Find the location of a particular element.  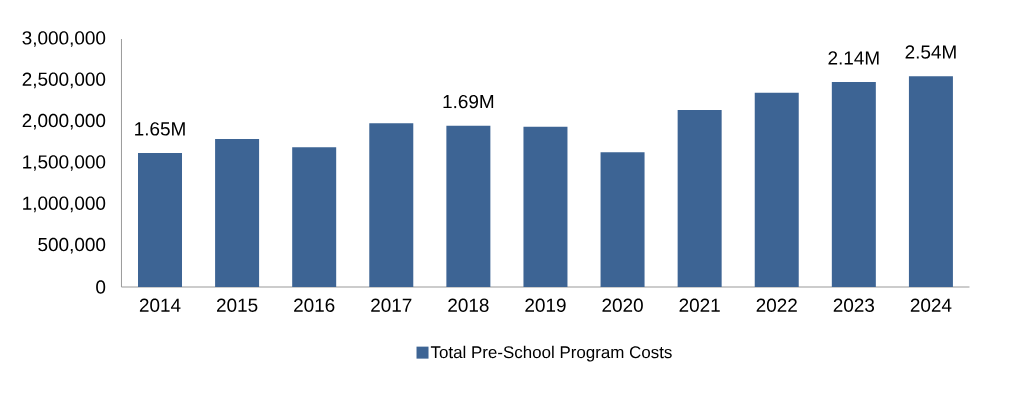

x-tick-label: 2018 is located at coordinates (468, 305).